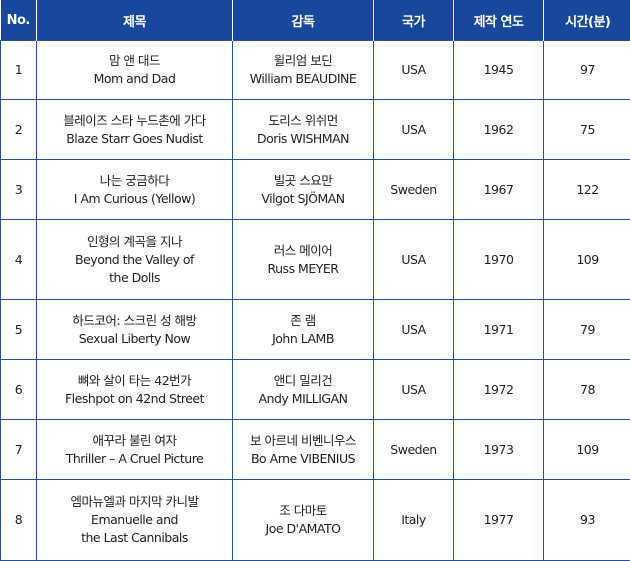  What do you see at coordinates (19, 70) in the screenshot?
I see `cell-no: 1` at bounding box center [19, 70].